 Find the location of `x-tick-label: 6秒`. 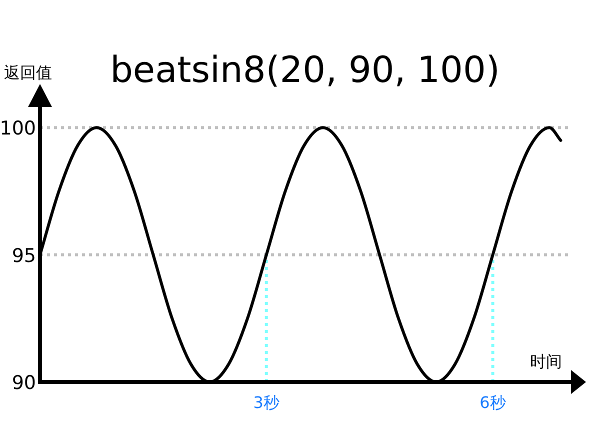

x-tick-label: 6秒 is located at coordinates (493, 402).